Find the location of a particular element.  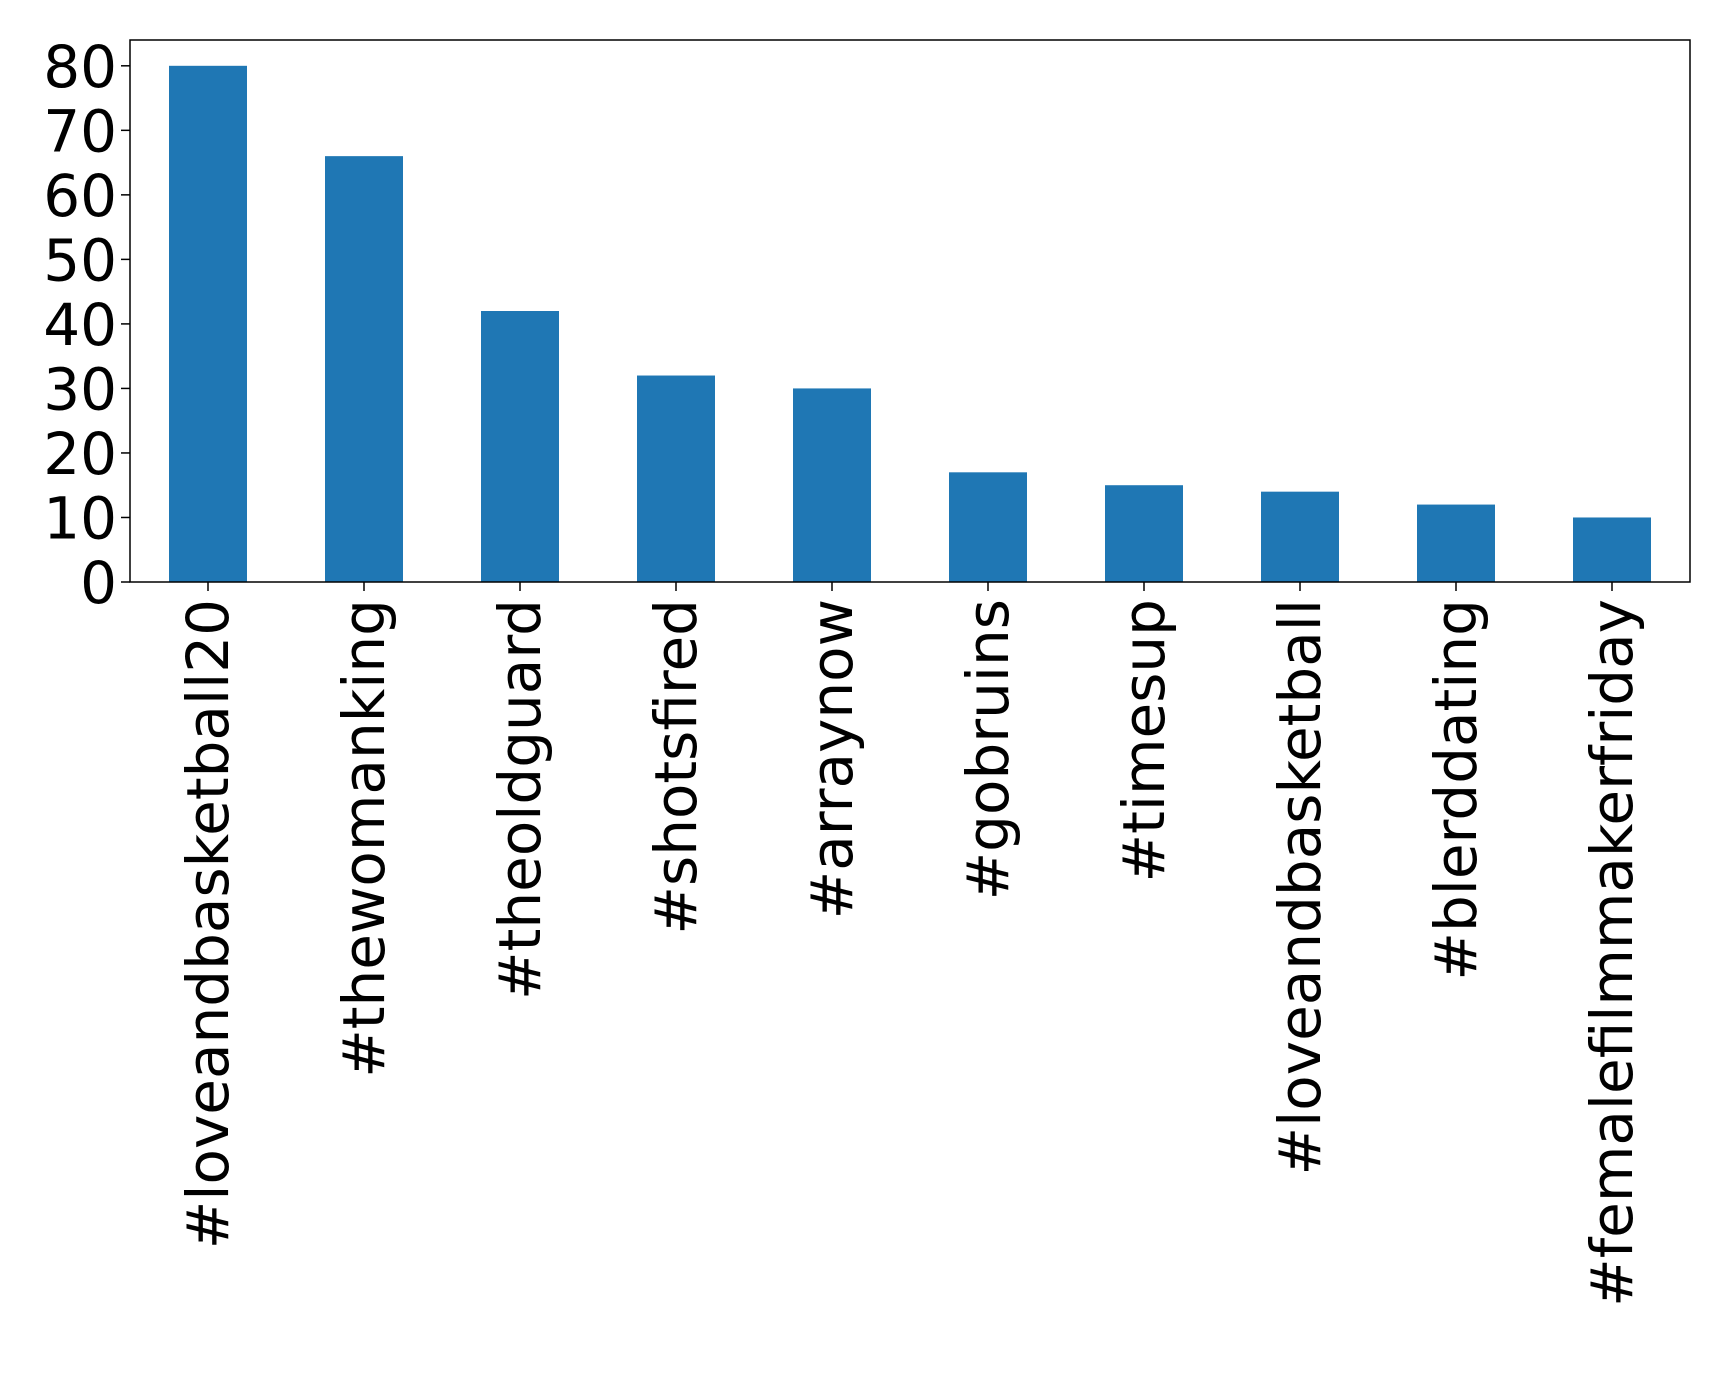

y-tick-label: 30 is located at coordinates (80, 389).